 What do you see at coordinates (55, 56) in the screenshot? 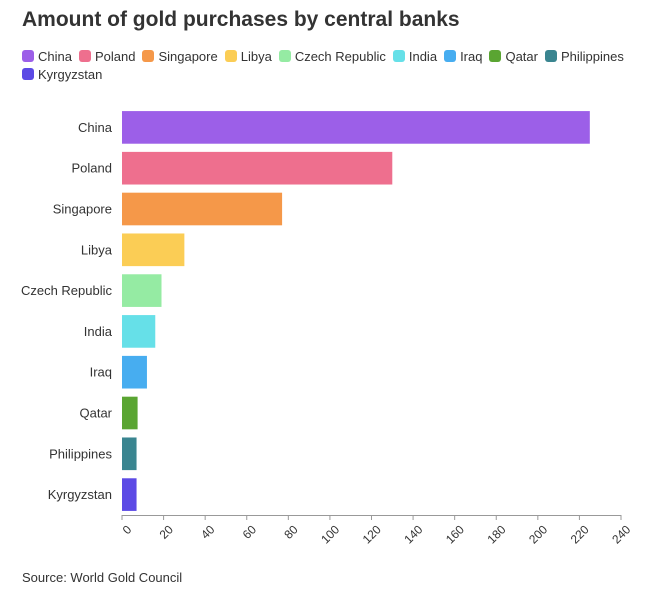
I see `legend-label: China` at bounding box center [55, 56].